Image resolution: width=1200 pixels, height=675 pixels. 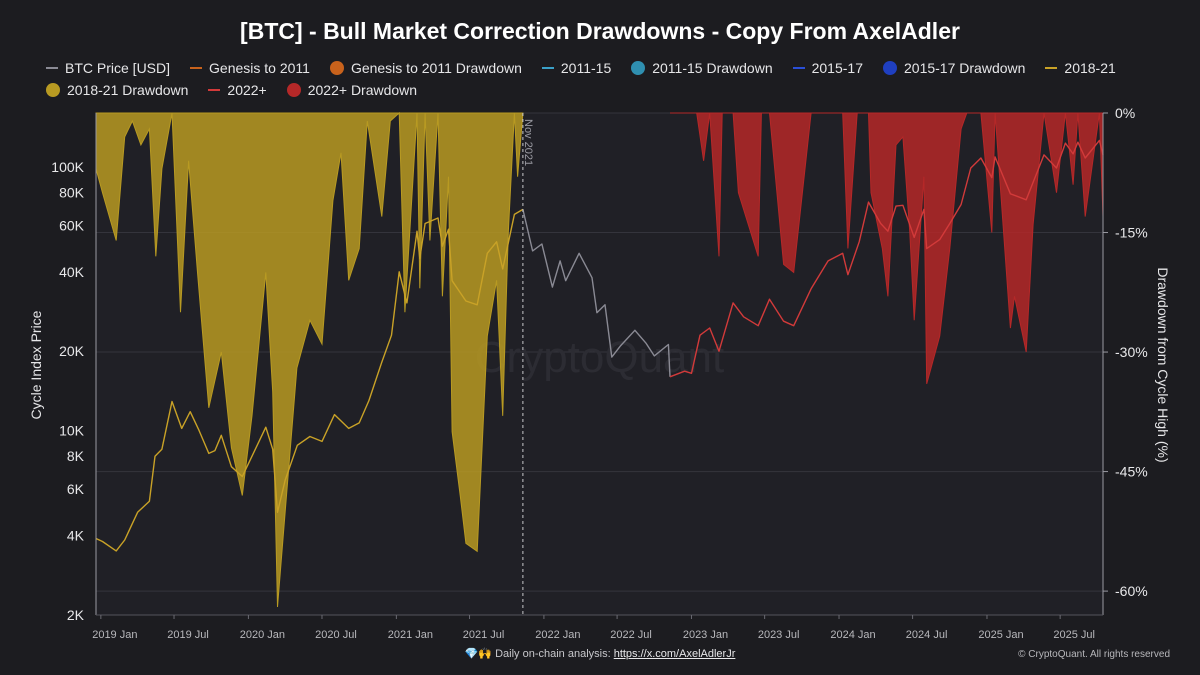 What do you see at coordinates (779, 635) in the screenshot?
I see `x-tick-label: 2023 Jul` at bounding box center [779, 635].